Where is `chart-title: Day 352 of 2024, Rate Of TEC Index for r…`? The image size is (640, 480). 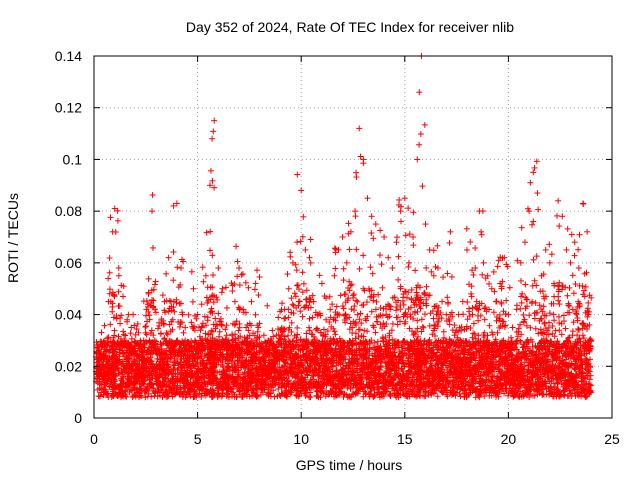 chart-title: Day 352 of 2024, Rate Of TEC Index for r… is located at coordinates (350, 27).